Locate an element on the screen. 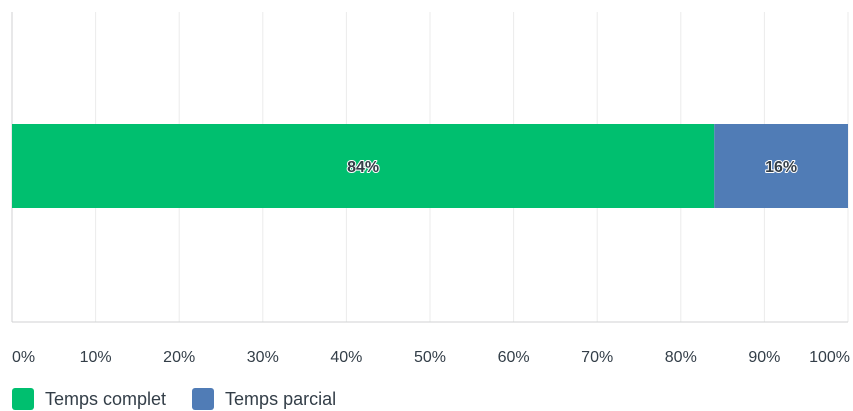  legend-label-temps-parcial: Temps parcial is located at coordinates (281, 398).